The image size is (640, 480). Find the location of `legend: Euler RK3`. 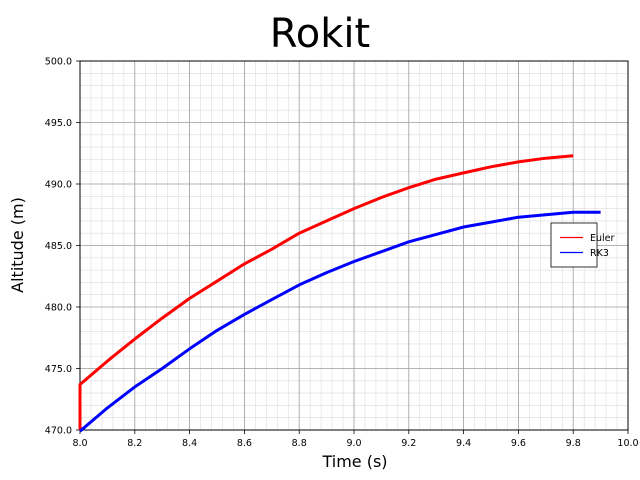

legend: Euler RK3 is located at coordinates (582, 245).